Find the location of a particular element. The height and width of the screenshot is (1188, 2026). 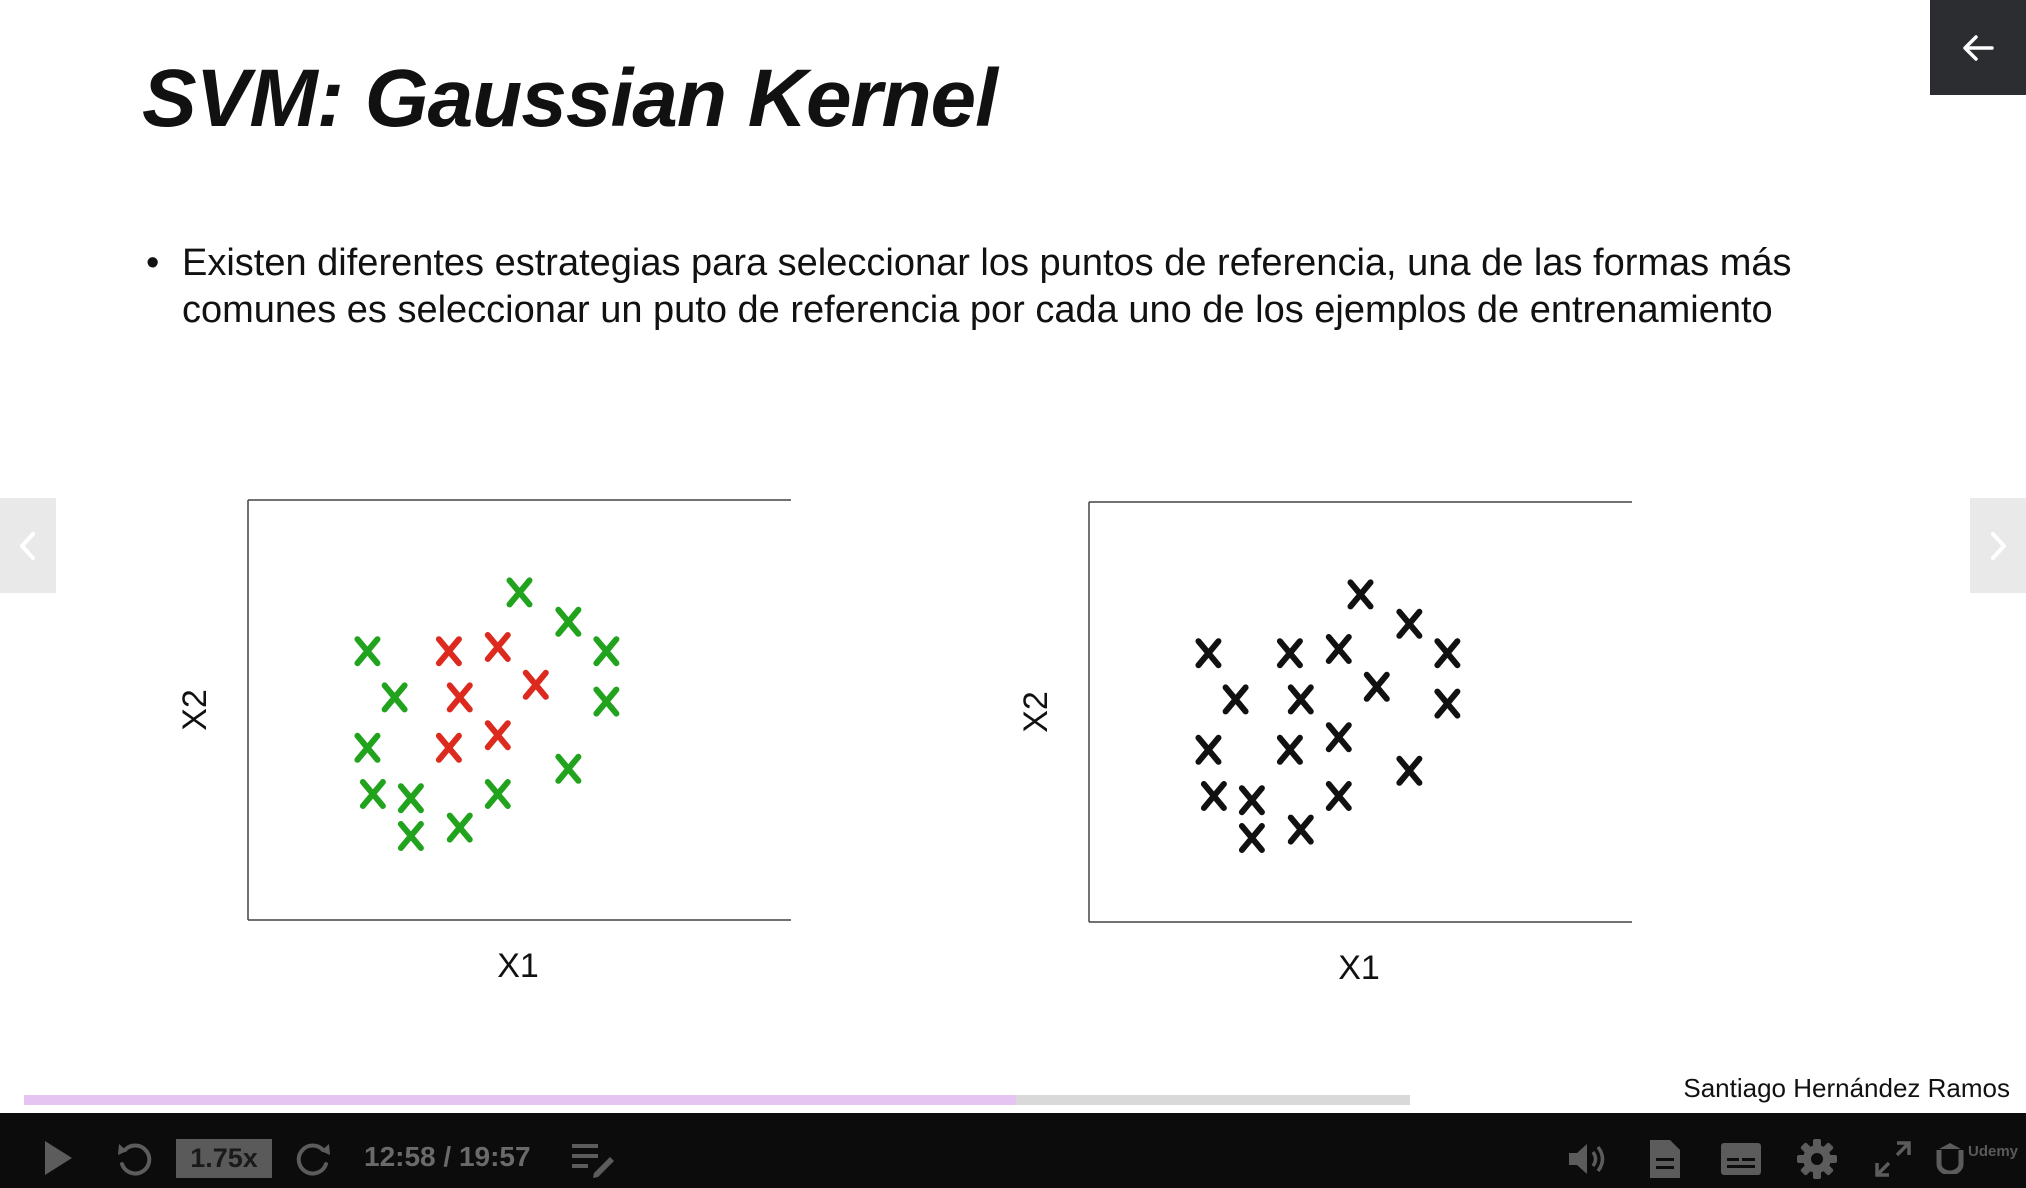

previous-lecture-button is located at coordinates (28, 545).